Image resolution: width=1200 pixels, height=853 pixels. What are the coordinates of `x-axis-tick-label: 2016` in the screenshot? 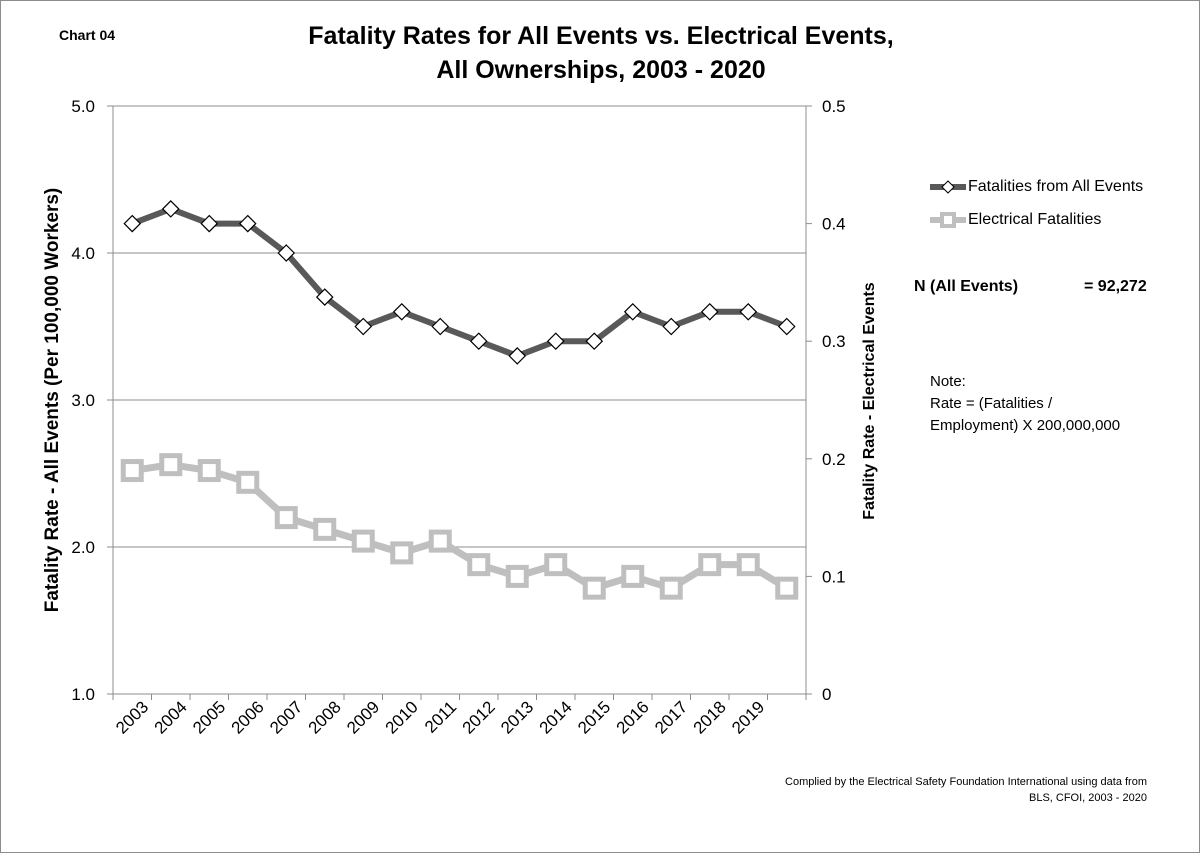 It's located at (633, 717).